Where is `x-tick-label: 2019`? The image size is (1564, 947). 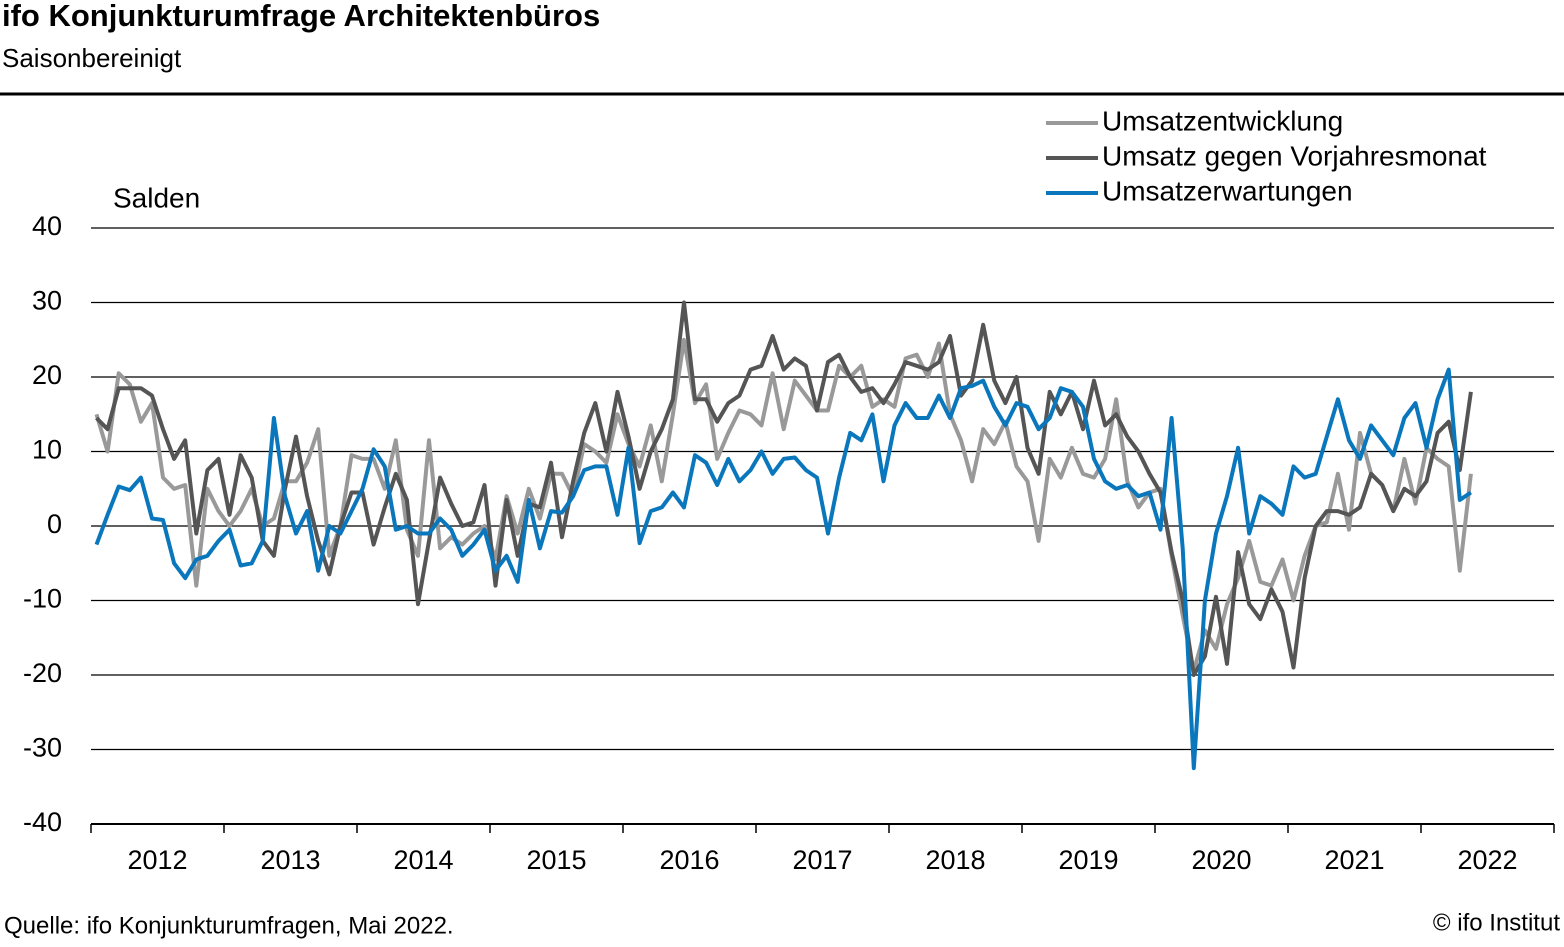
x-tick-label: 2019 is located at coordinates (1088, 860).